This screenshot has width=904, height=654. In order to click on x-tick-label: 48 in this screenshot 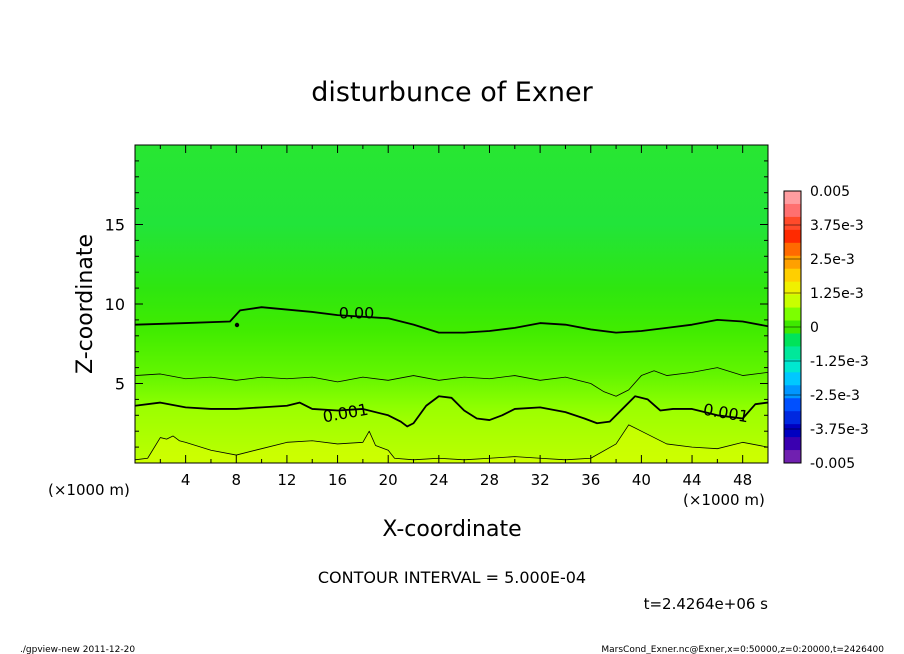, I will do `click(742, 480)`.